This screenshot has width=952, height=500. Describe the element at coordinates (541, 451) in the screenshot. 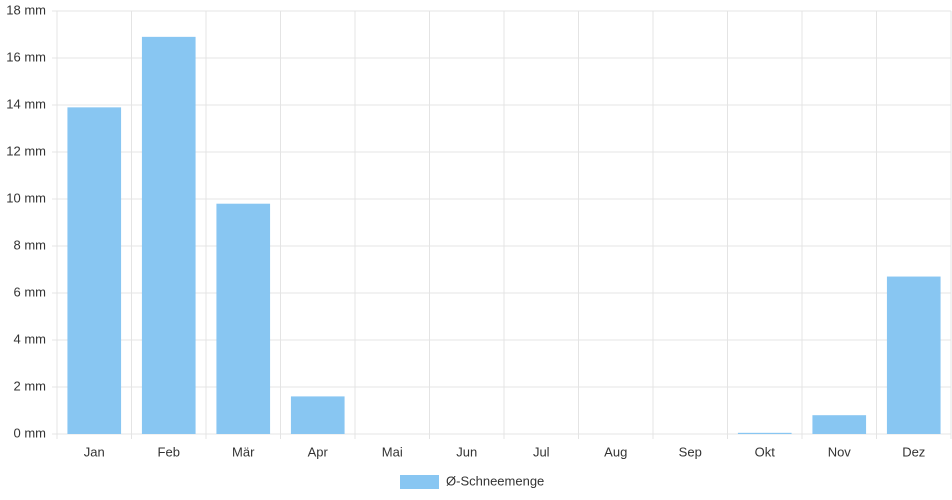

I see `x-tick-label: Jul` at that location.